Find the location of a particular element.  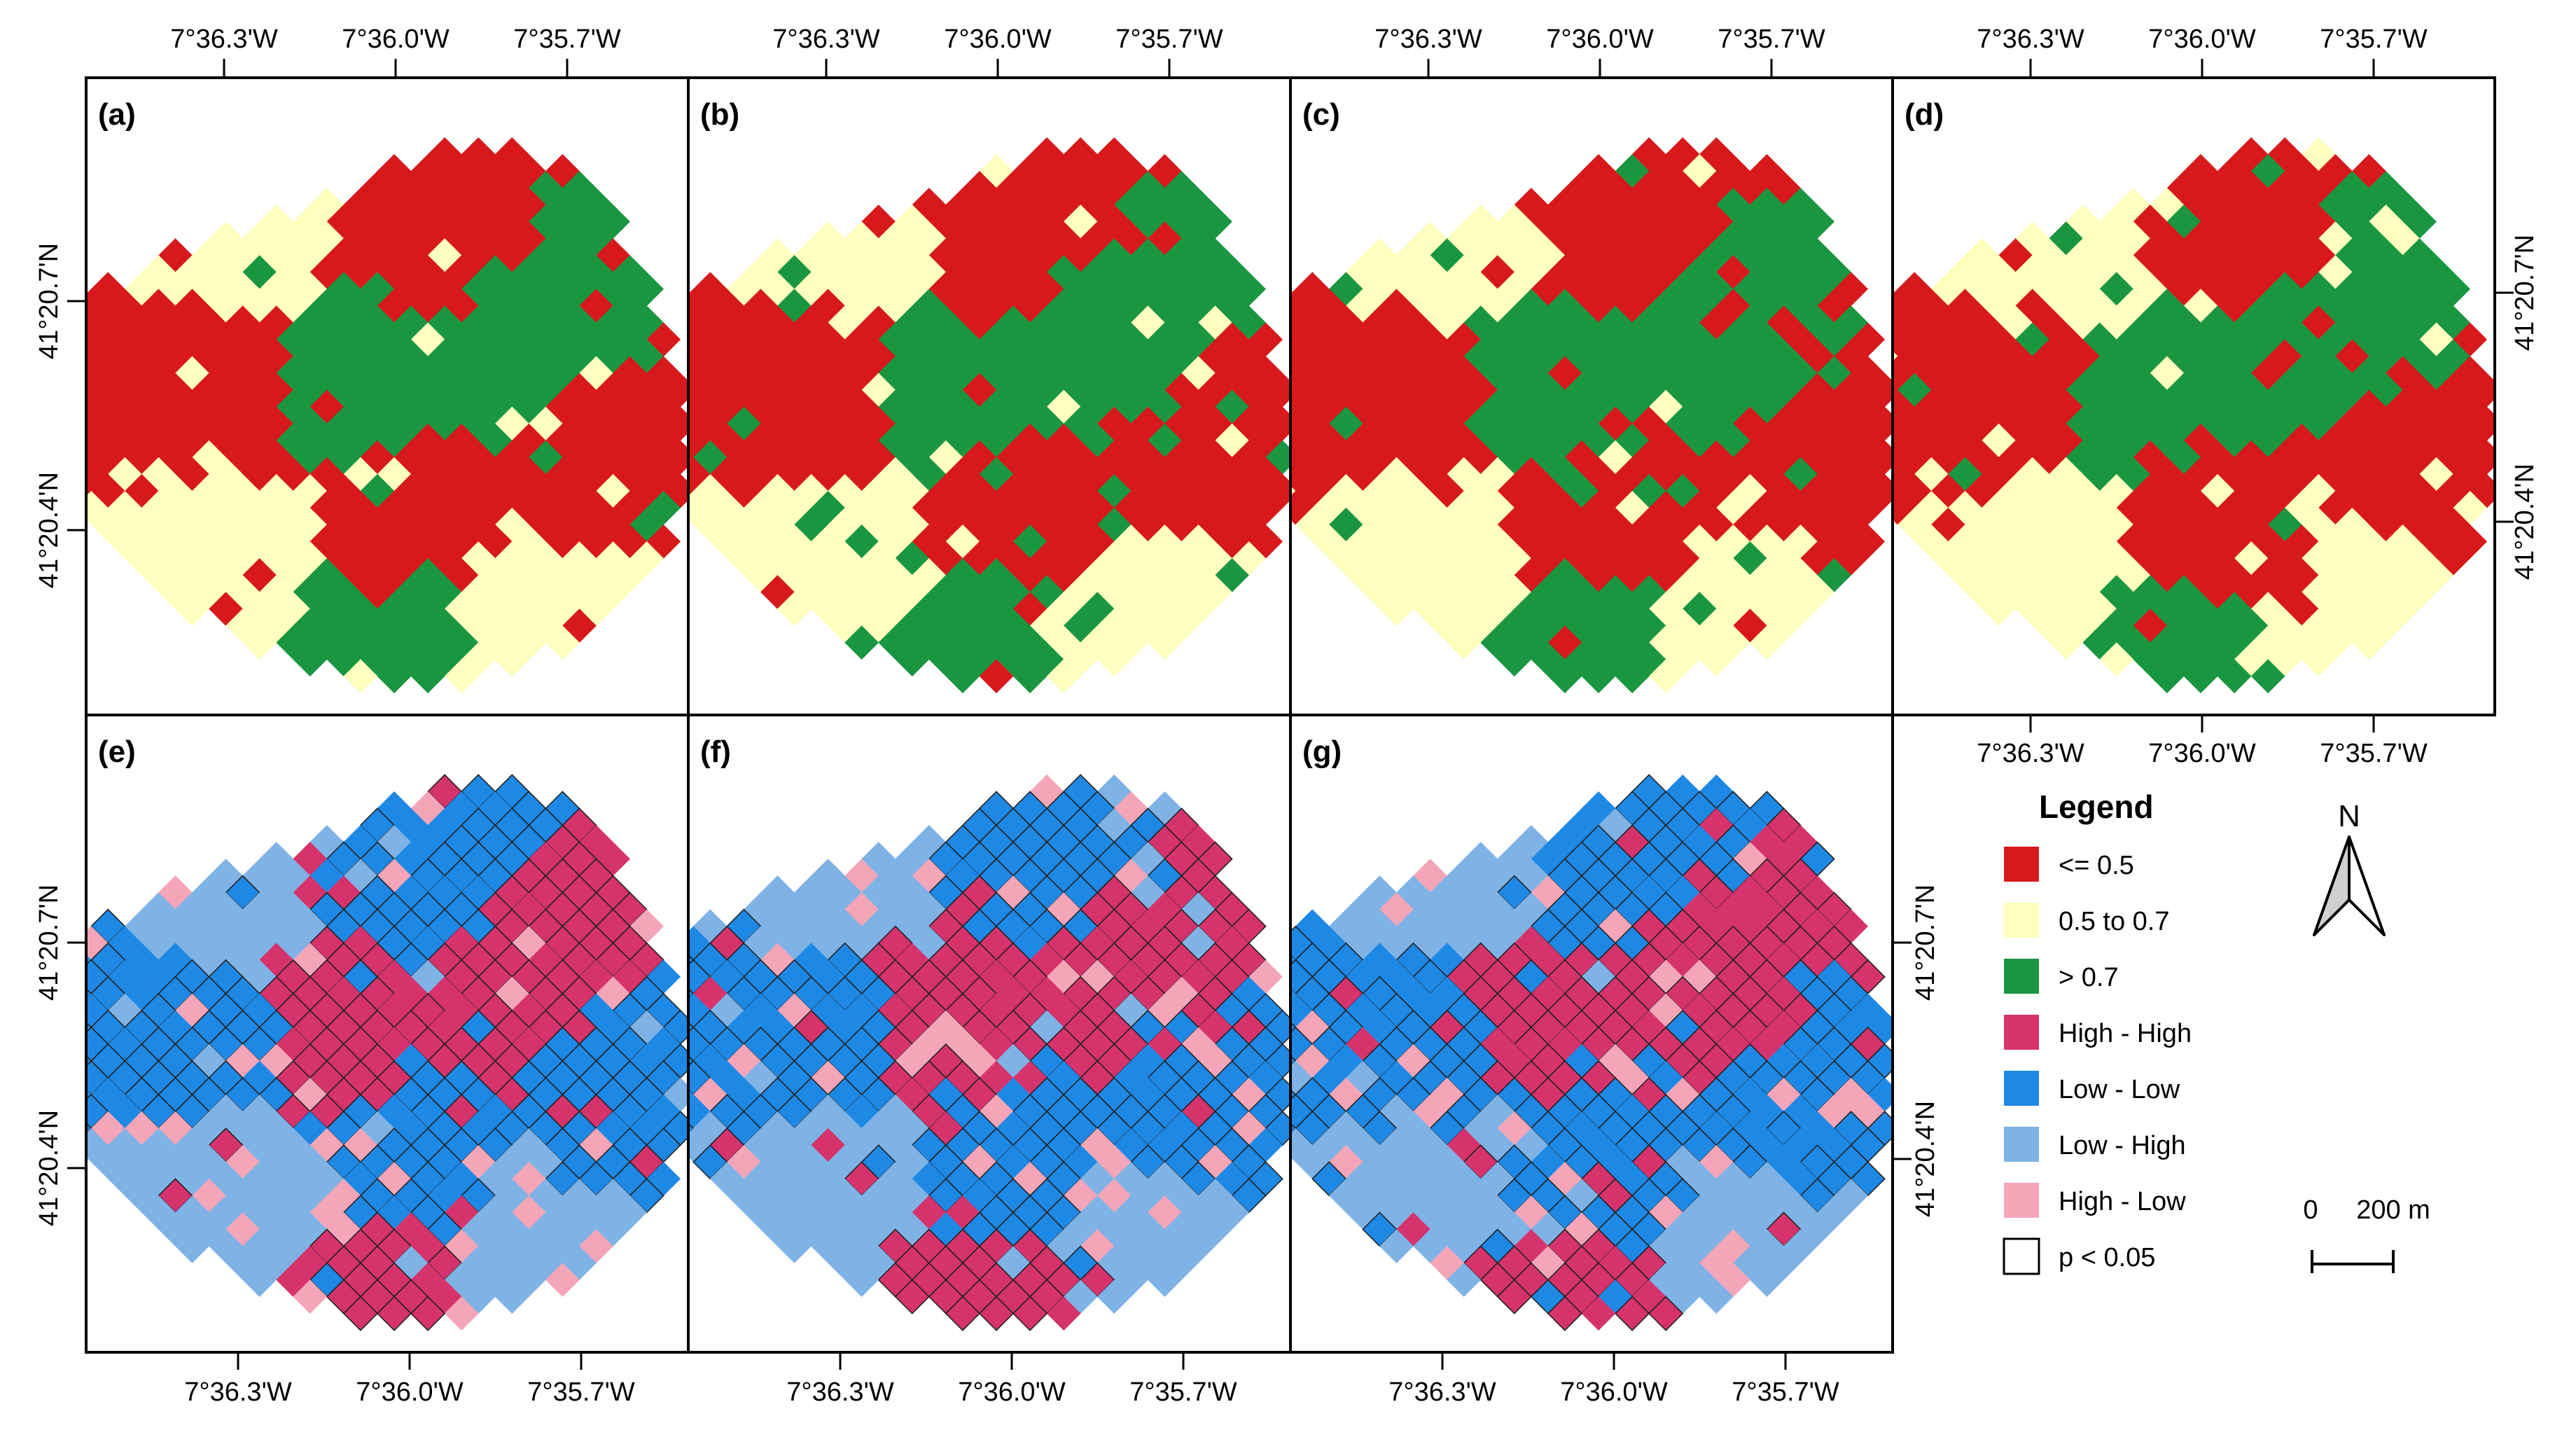

legend-label-hl: High - Low is located at coordinates (2122, 1201).